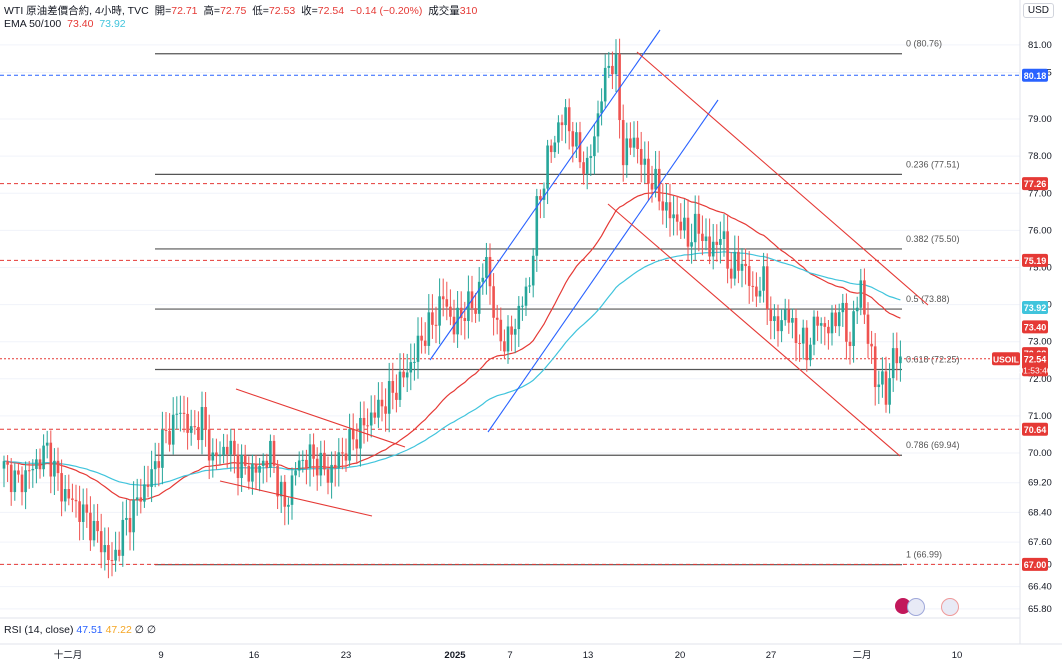 The width and height of the screenshot is (1062, 666). I want to click on time-tick-label: 16, so click(254, 655).